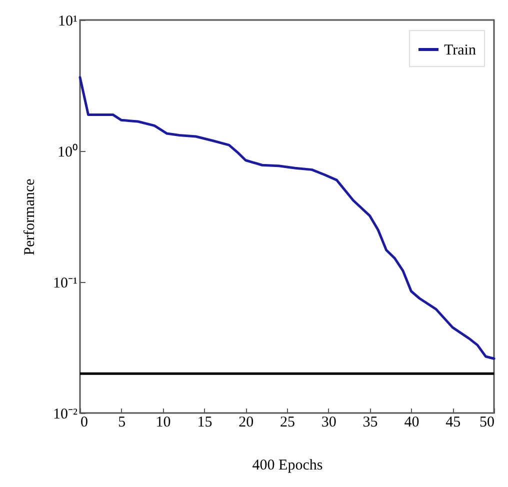 This screenshot has width=508, height=487. I want to click on x-axis-title: 400 Epochs, so click(287, 466).